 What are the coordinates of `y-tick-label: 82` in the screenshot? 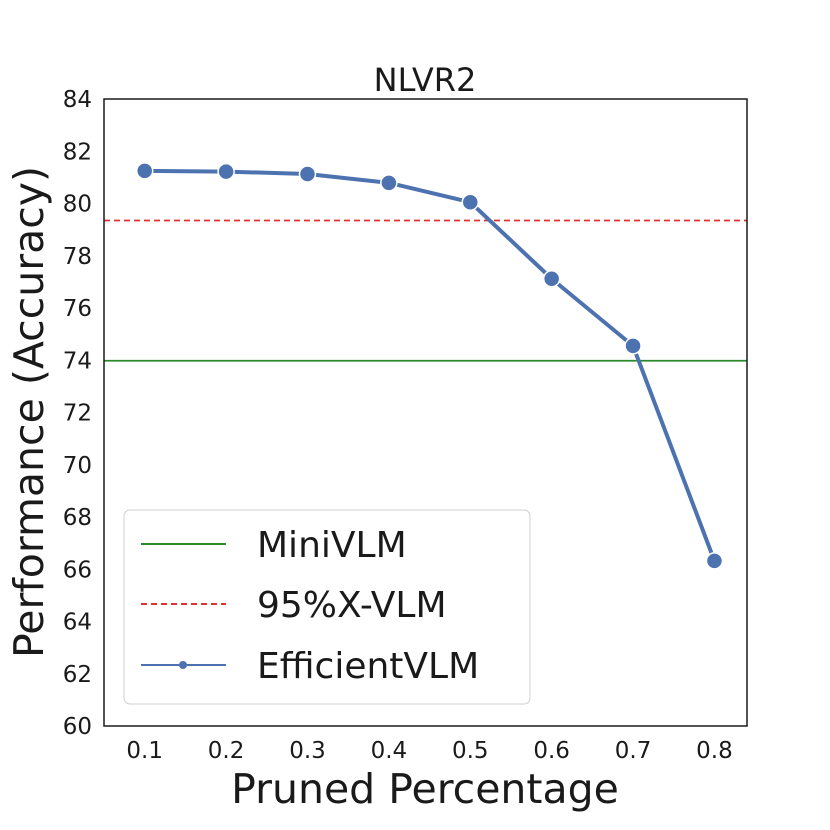 It's located at (77, 152).